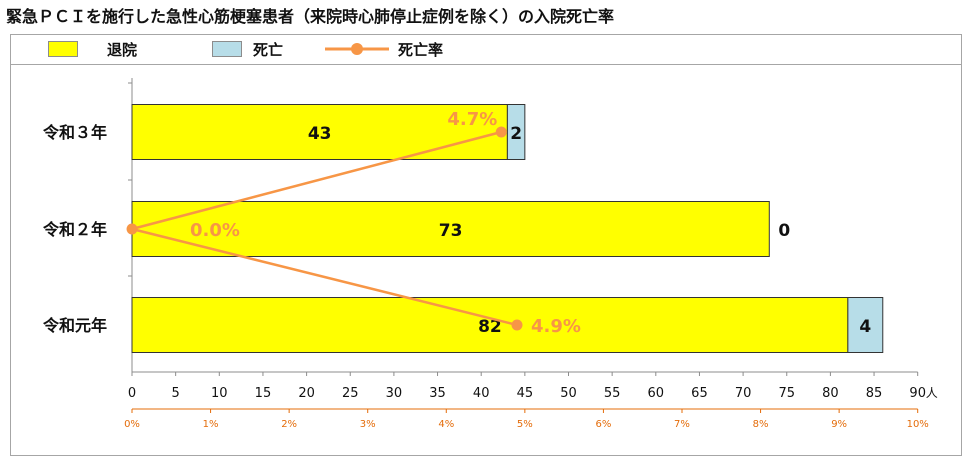 The image size is (977, 463). Describe the element at coordinates (743, 393) in the screenshot. I see `x-axis-tick-label: 70` at that location.